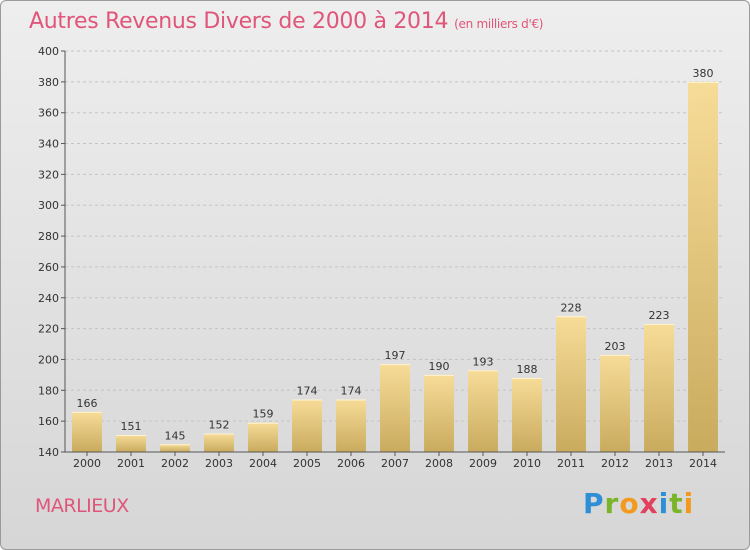 This screenshot has width=750, height=550. I want to click on y-tick-label: 340, so click(48, 144).